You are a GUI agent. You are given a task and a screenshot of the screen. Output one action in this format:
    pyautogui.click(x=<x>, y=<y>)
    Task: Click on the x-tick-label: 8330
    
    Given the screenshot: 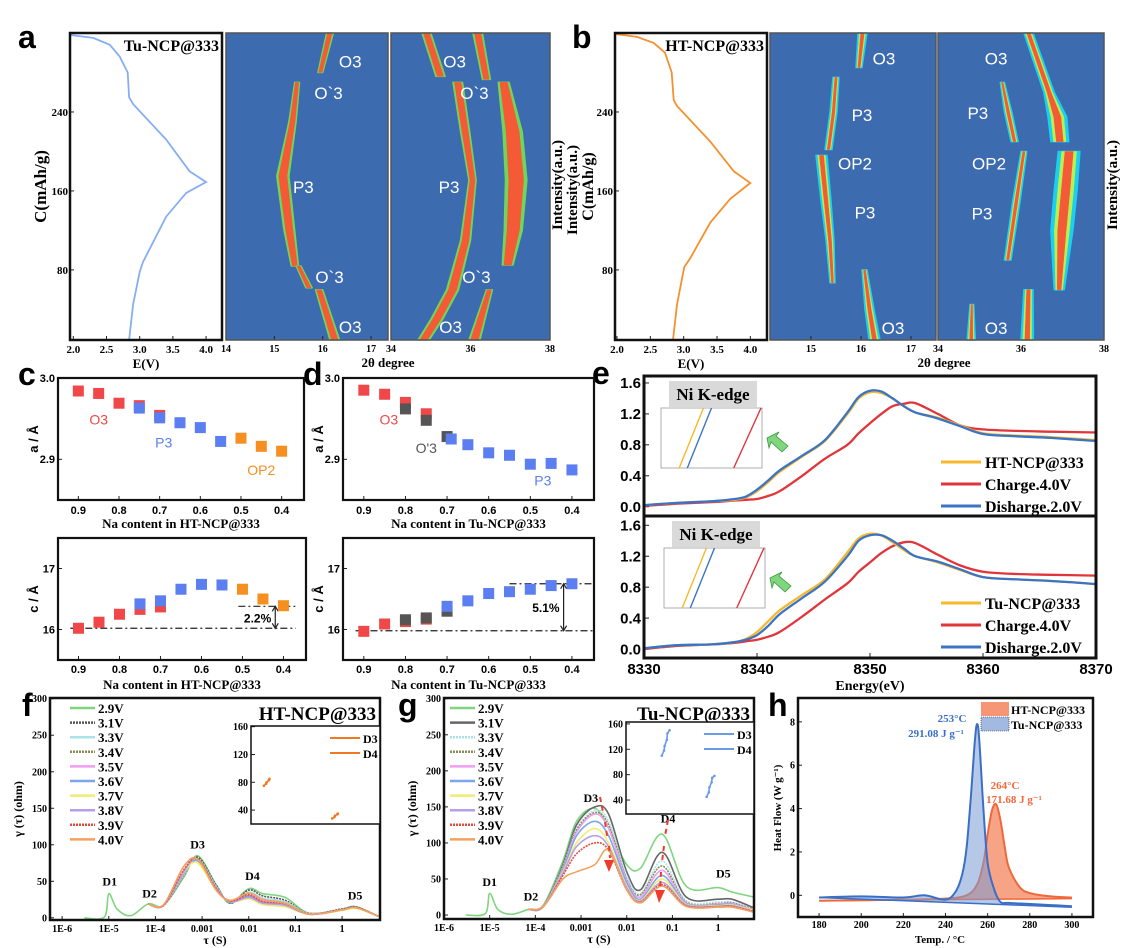 What is the action you would take?
    pyautogui.click(x=643, y=669)
    